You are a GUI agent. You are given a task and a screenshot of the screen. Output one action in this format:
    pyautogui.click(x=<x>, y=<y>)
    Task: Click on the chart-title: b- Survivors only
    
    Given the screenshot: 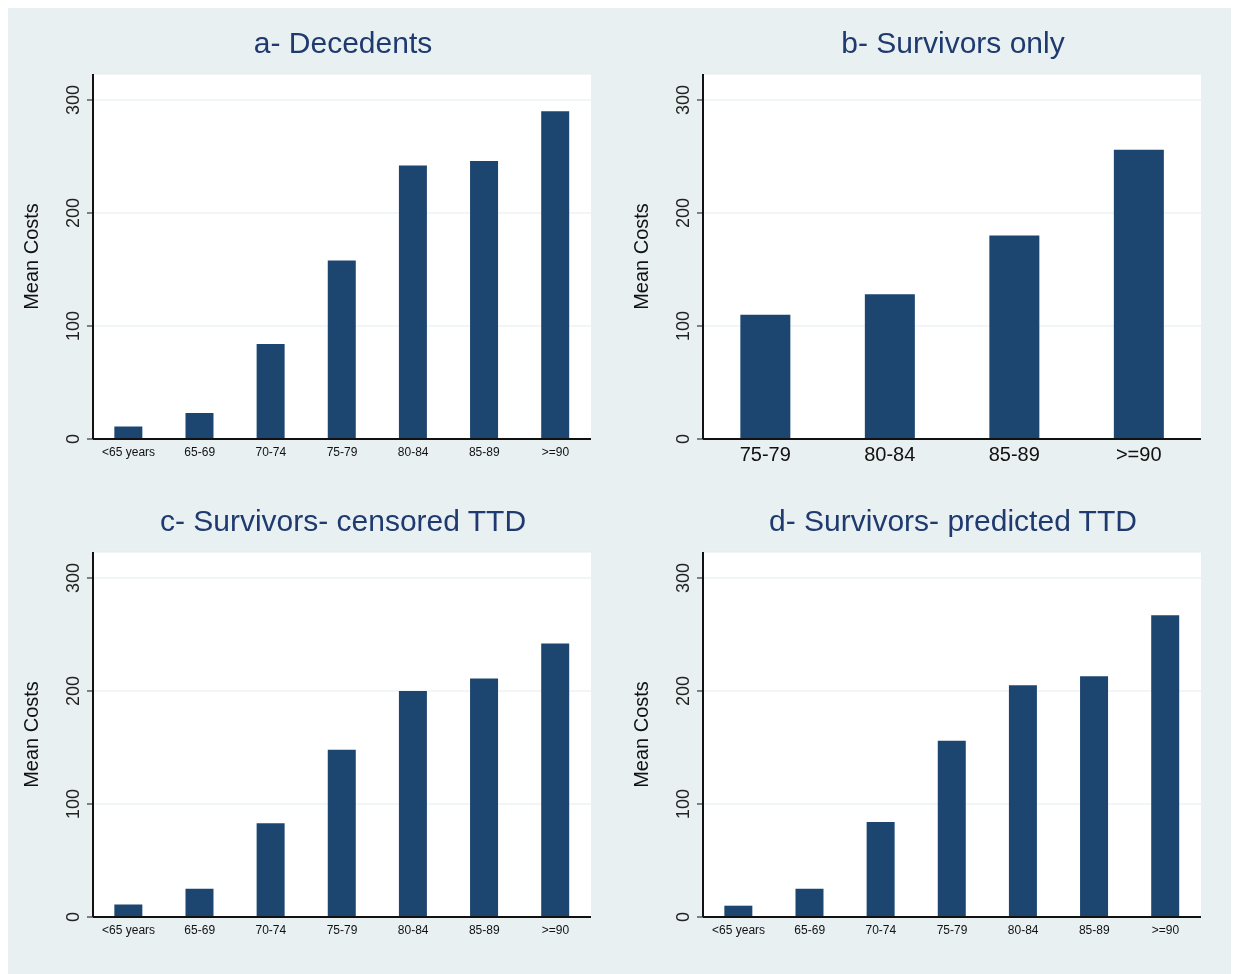 What is the action you would take?
    pyautogui.click(x=953, y=43)
    